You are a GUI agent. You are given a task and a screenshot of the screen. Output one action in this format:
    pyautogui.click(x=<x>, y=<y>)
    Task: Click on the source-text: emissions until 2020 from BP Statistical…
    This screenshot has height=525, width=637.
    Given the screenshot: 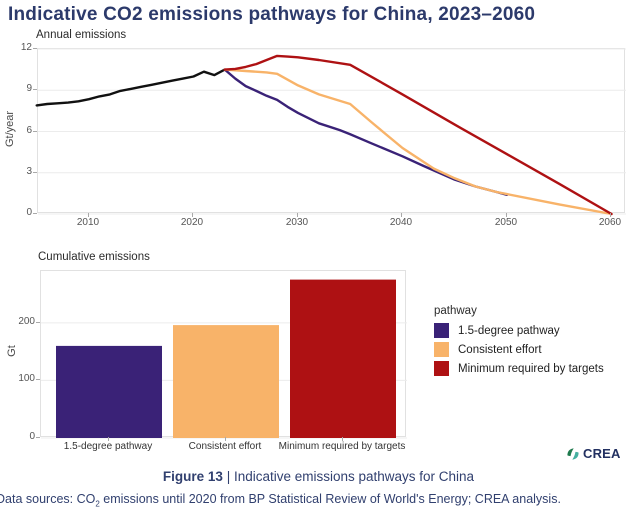 What is the action you would take?
    pyautogui.click(x=330, y=499)
    